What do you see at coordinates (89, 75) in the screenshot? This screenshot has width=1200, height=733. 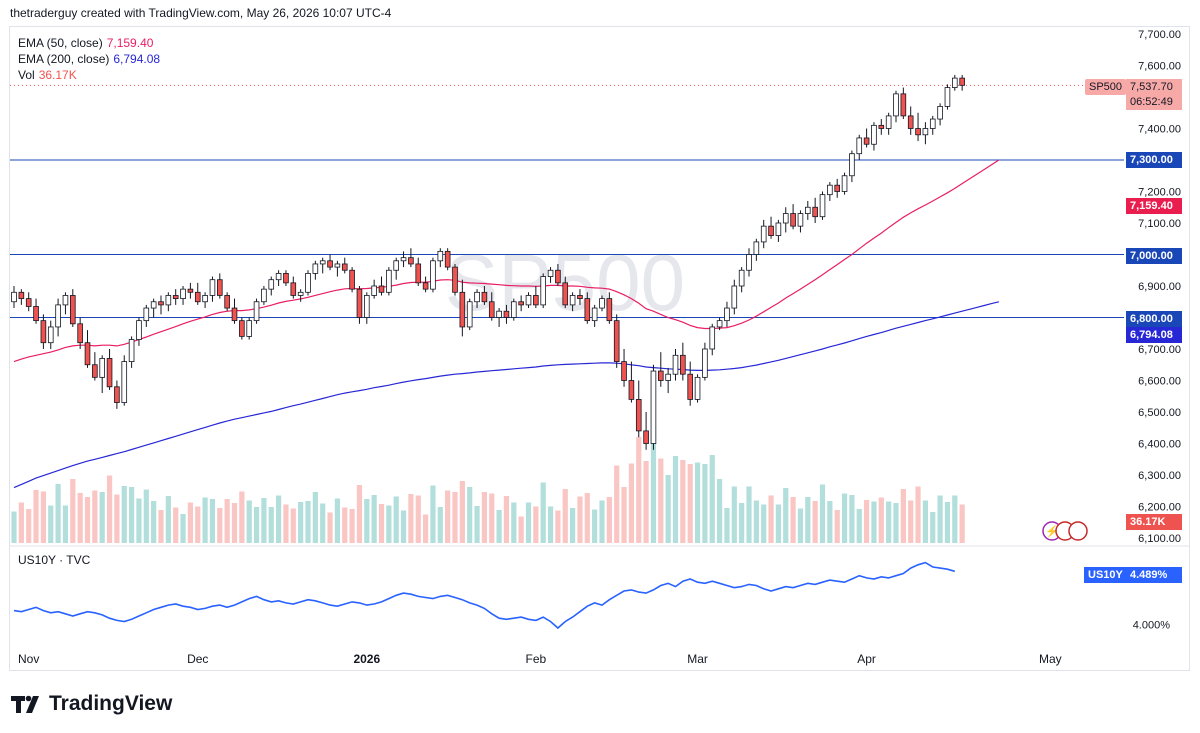 I see `legend-volume: Vol 36.17K` at bounding box center [89, 75].